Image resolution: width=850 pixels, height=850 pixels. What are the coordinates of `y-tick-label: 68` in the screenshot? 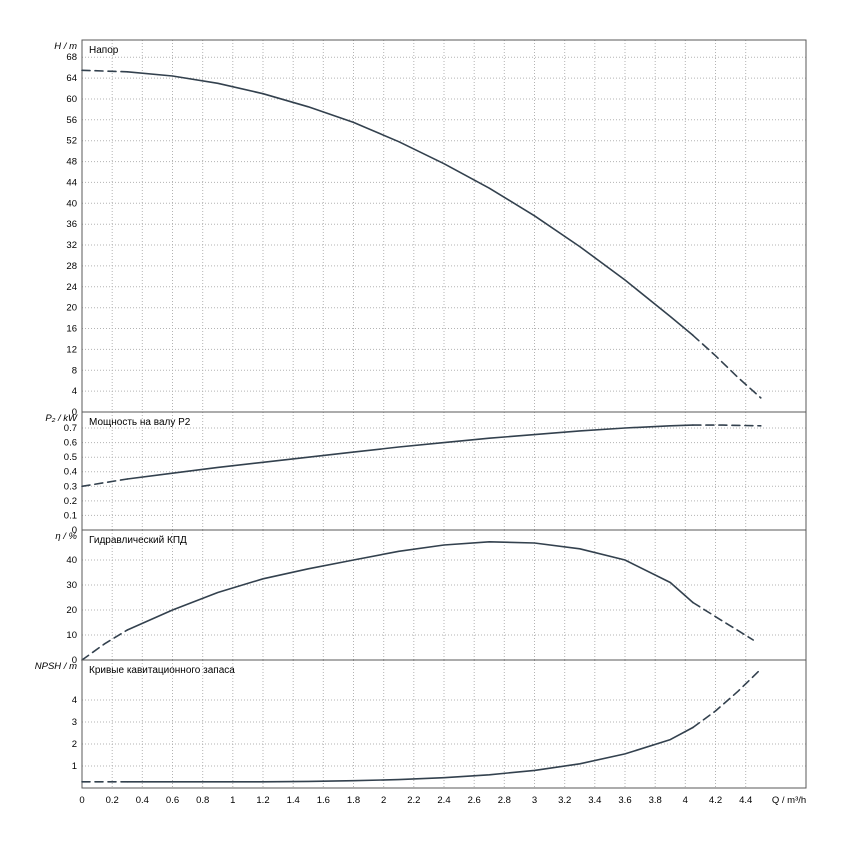 It's located at (71, 57).